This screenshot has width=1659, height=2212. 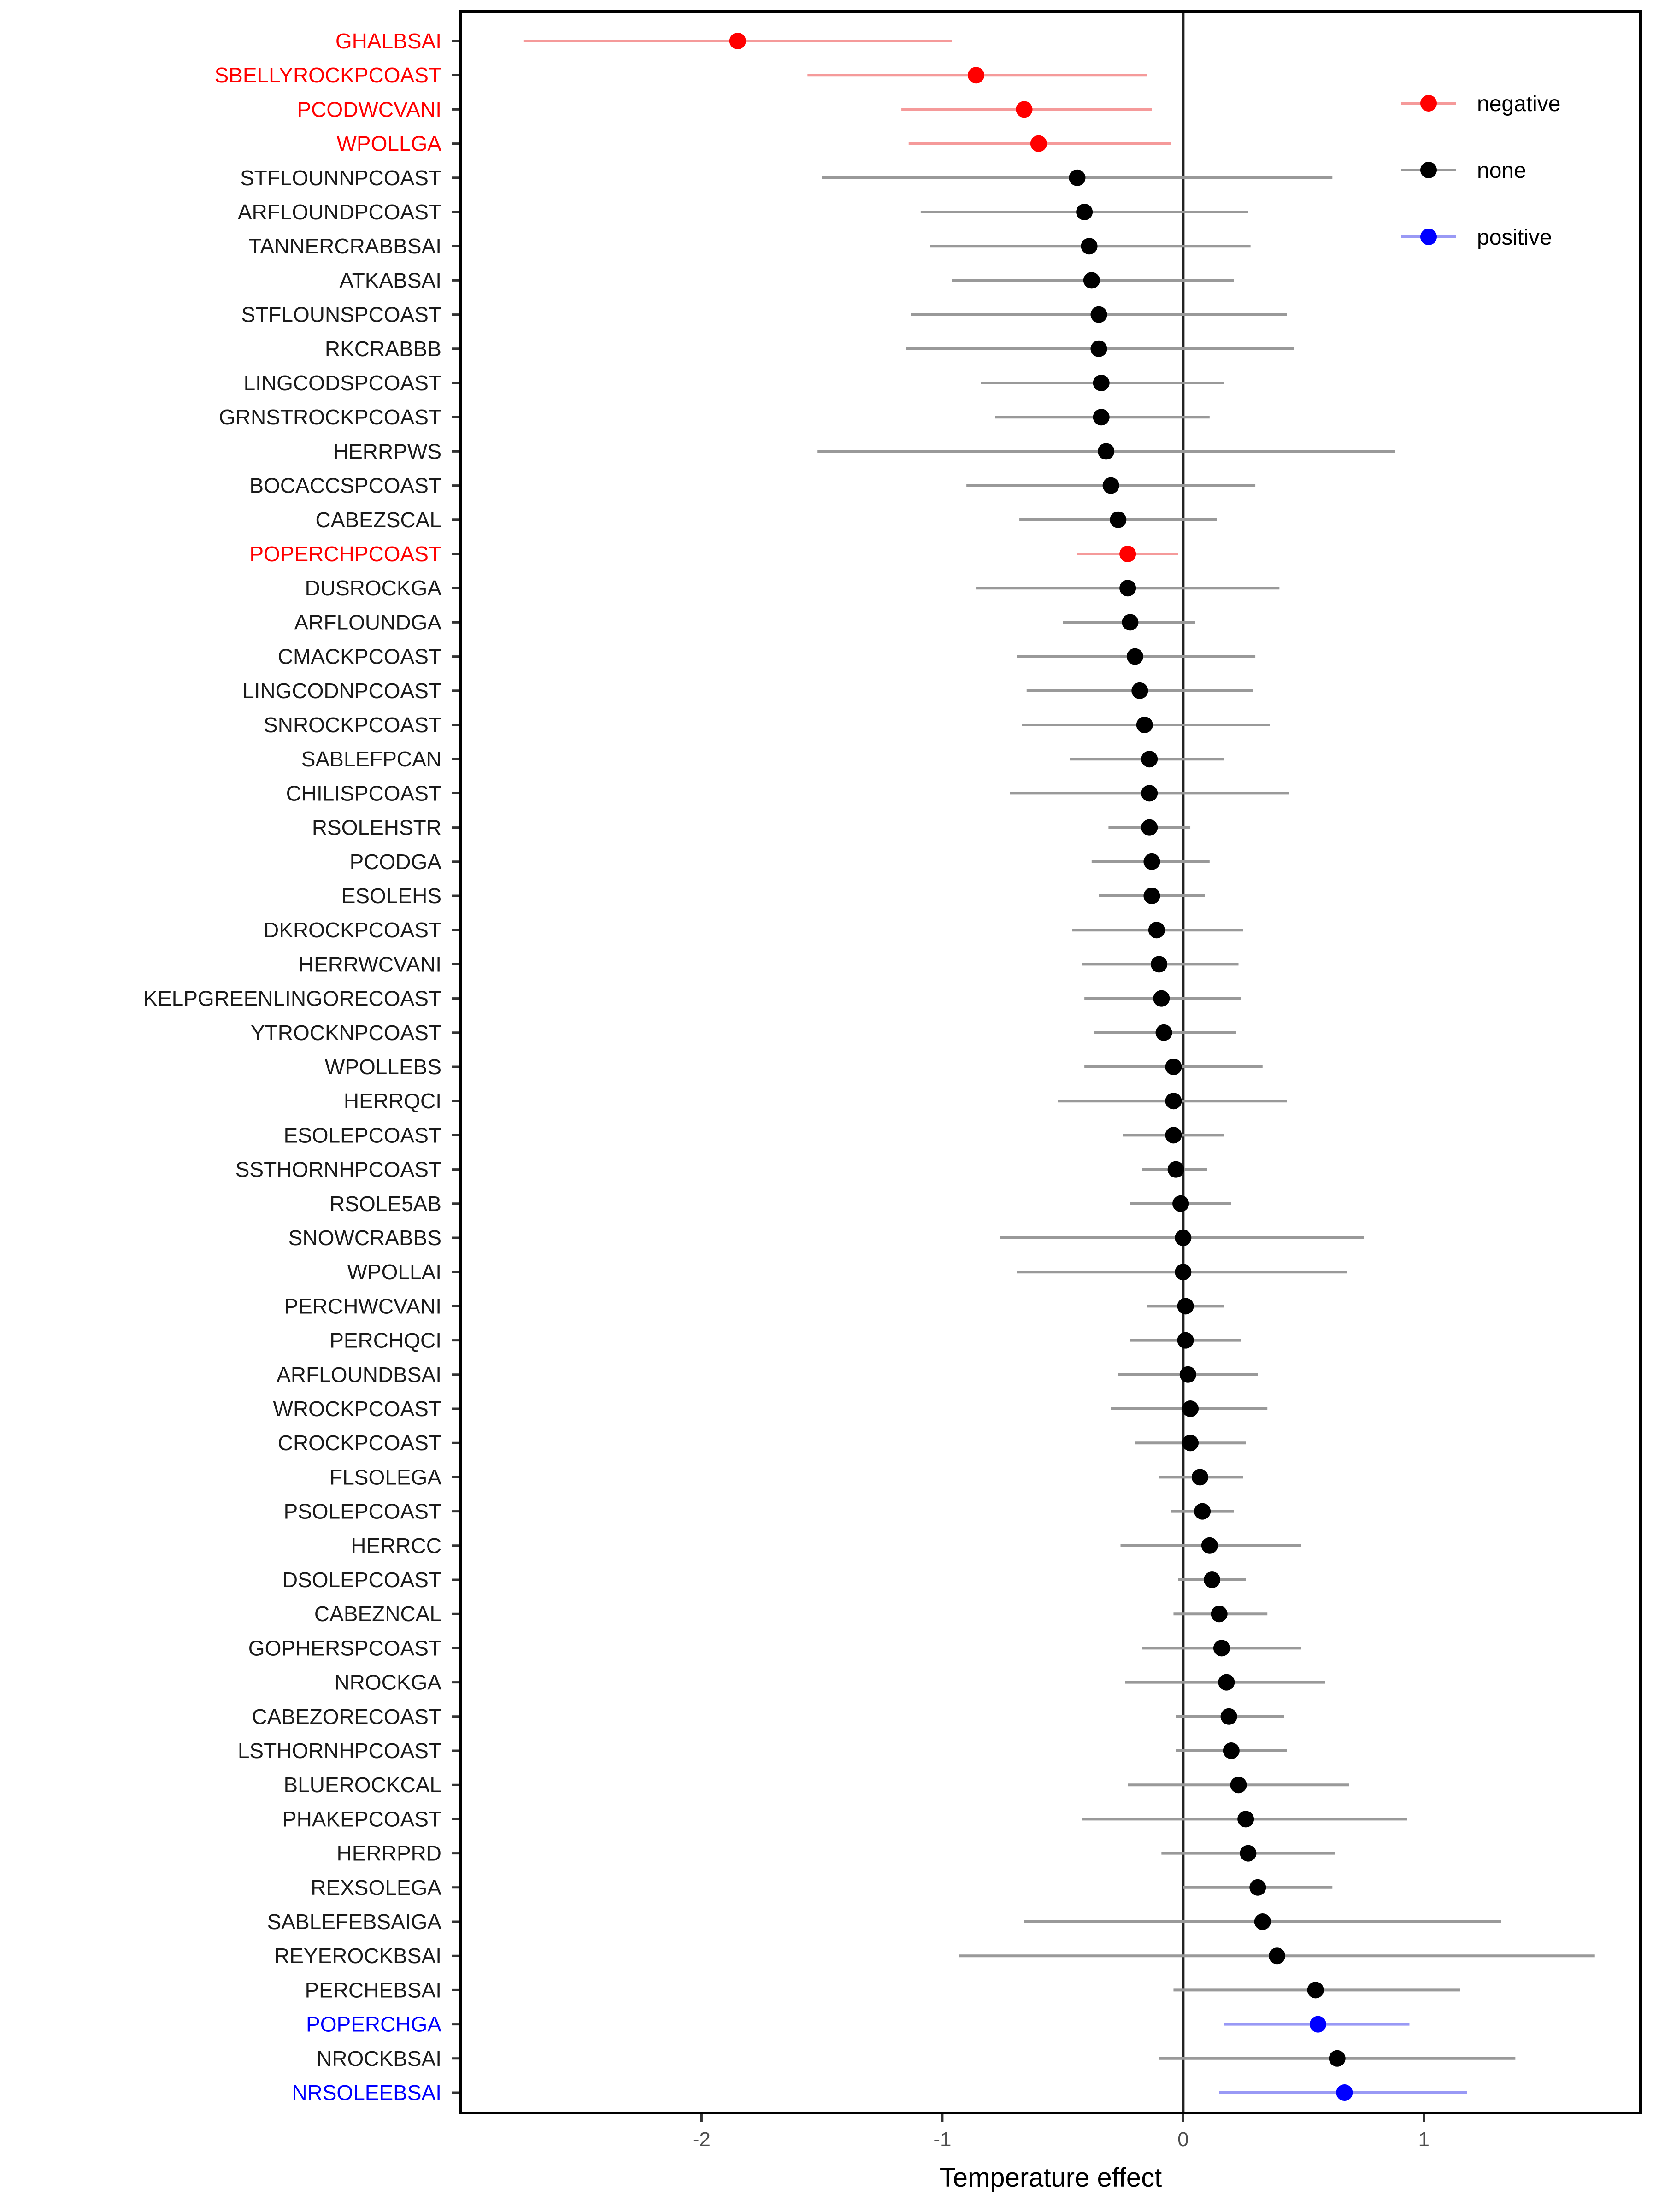 What do you see at coordinates (340, 178) in the screenshot?
I see `y-tick-label: STFLOUNNPCOAST` at bounding box center [340, 178].